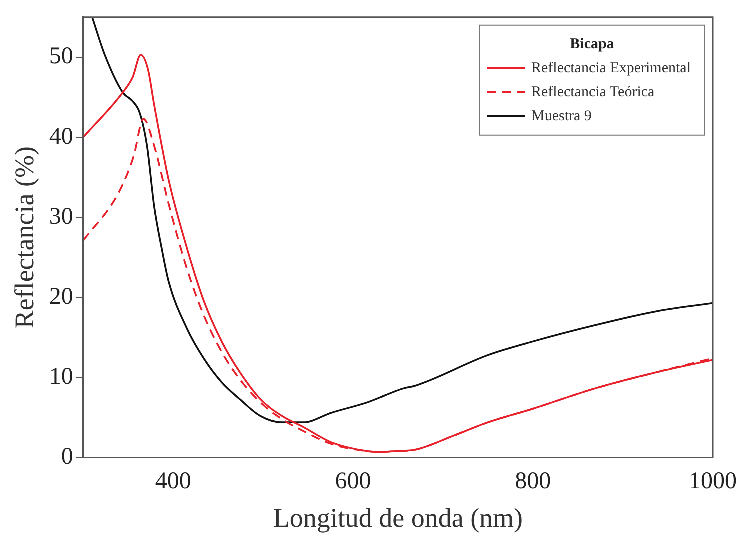 The image size is (749, 544). What do you see at coordinates (61, 297) in the screenshot?
I see `y-tick-label: 20` at bounding box center [61, 297].